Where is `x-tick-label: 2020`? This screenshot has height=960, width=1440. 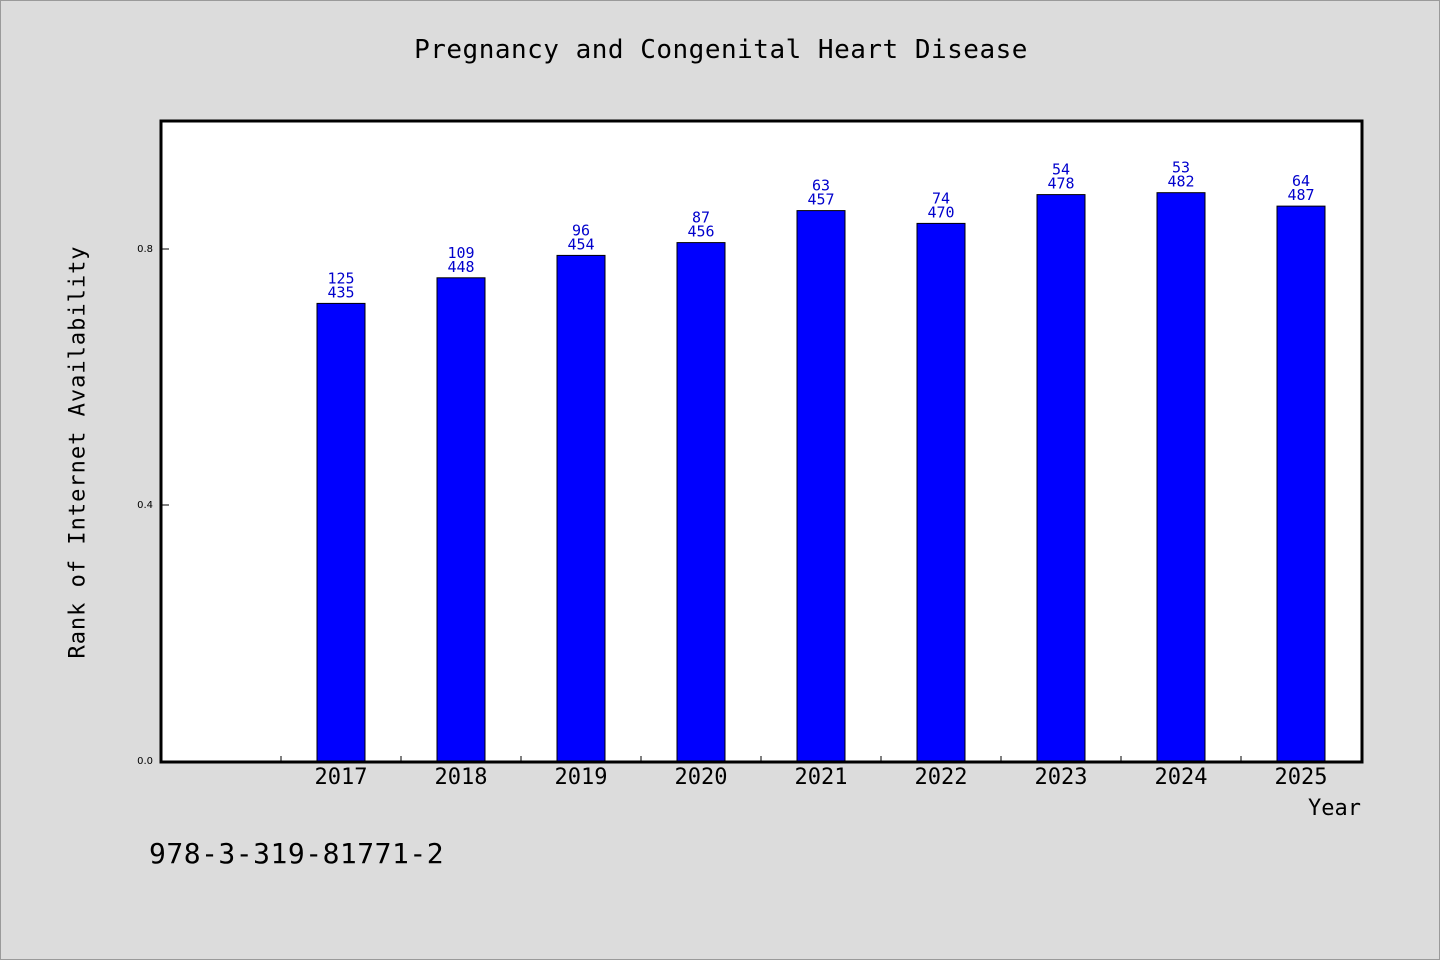 x-tick-label: 2020 is located at coordinates (701, 777).